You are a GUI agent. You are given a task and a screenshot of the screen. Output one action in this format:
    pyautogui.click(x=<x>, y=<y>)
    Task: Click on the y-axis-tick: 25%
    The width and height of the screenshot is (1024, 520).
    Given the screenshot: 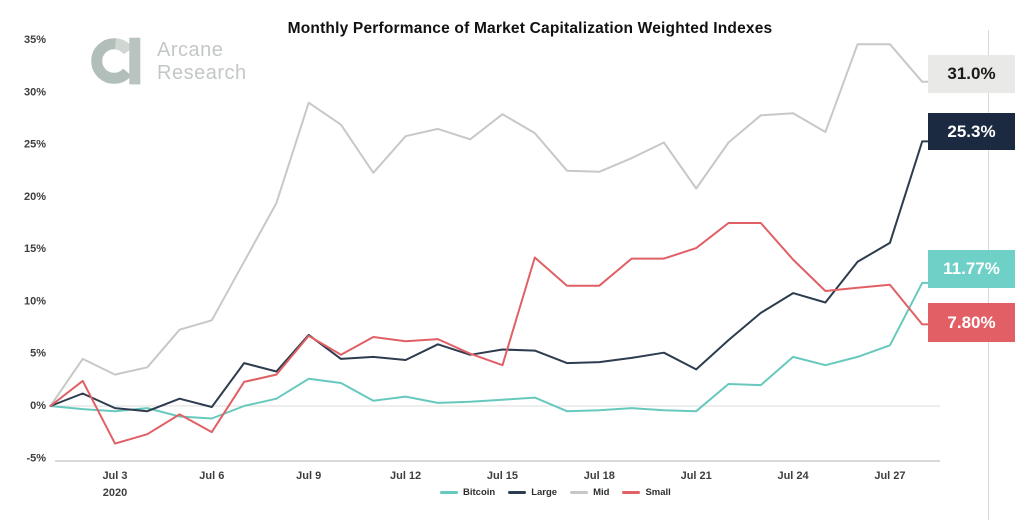 What is the action you would take?
    pyautogui.click(x=35, y=145)
    